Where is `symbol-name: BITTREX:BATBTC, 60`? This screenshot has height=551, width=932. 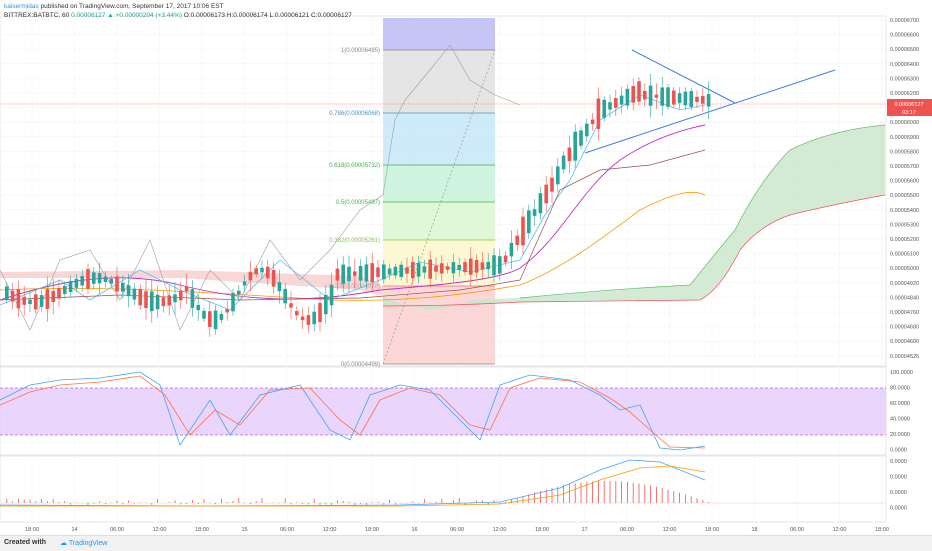
symbol-name: BITTREX:BATBTC, 60 is located at coordinates (37, 15).